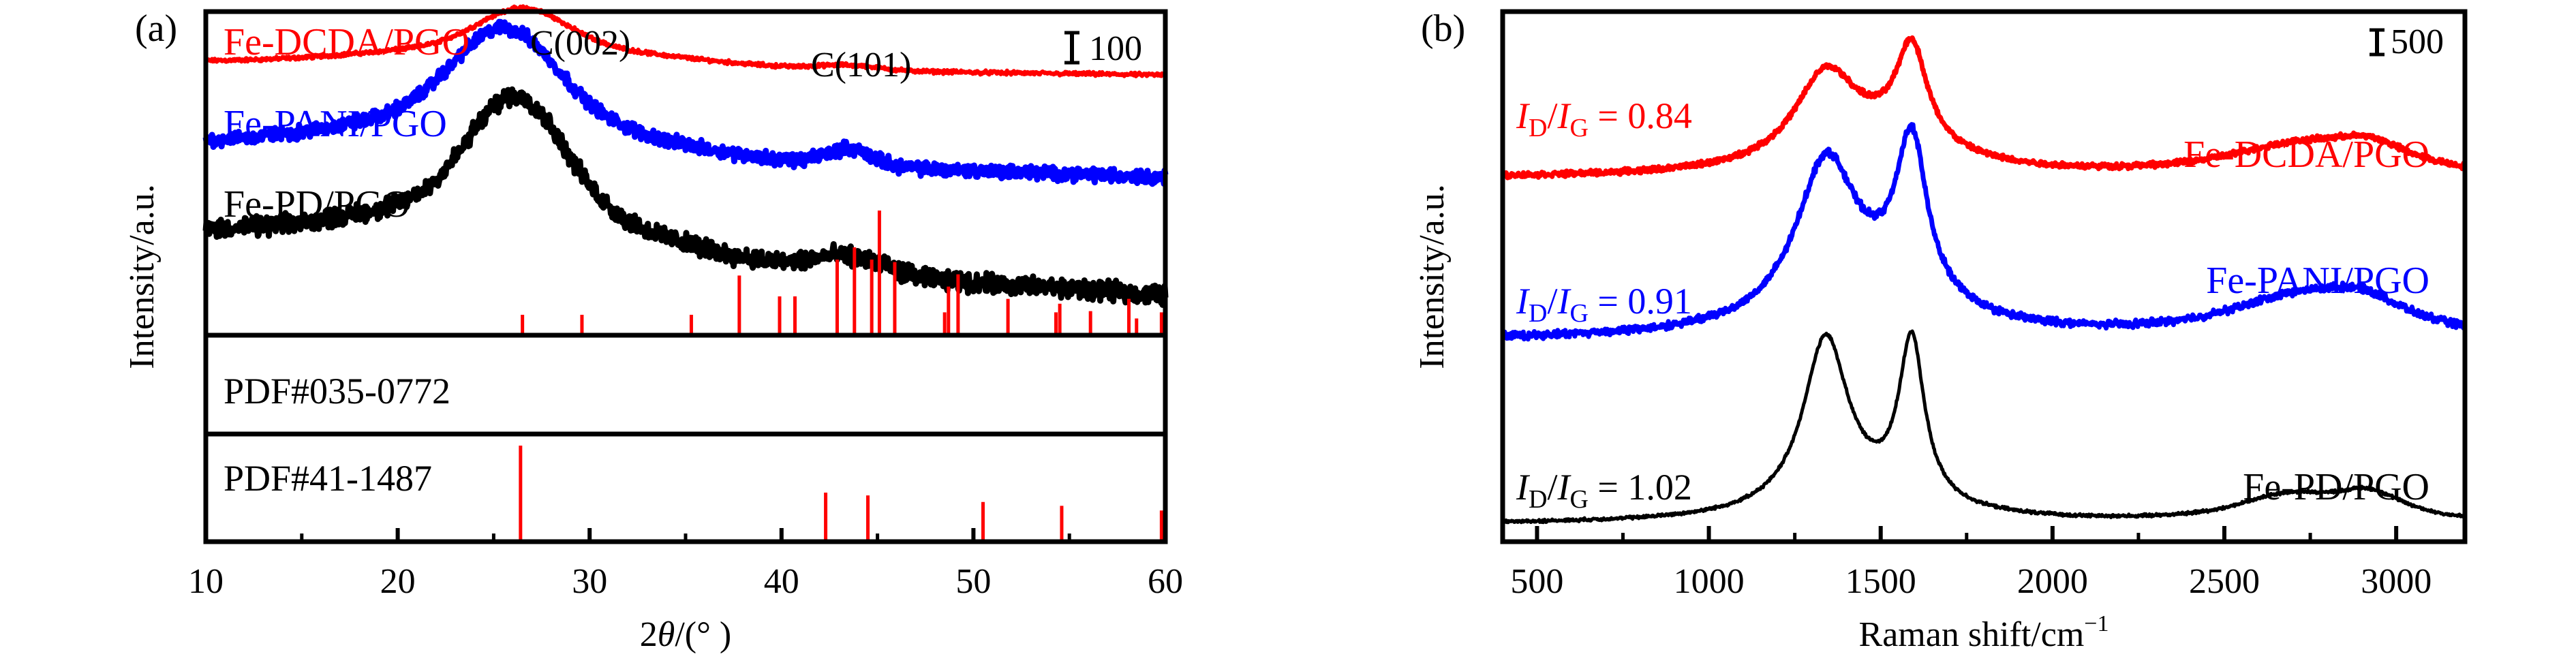  Describe the element at coordinates (1443, 28) in the screenshot. I see `panel-label-b: (b)` at that location.